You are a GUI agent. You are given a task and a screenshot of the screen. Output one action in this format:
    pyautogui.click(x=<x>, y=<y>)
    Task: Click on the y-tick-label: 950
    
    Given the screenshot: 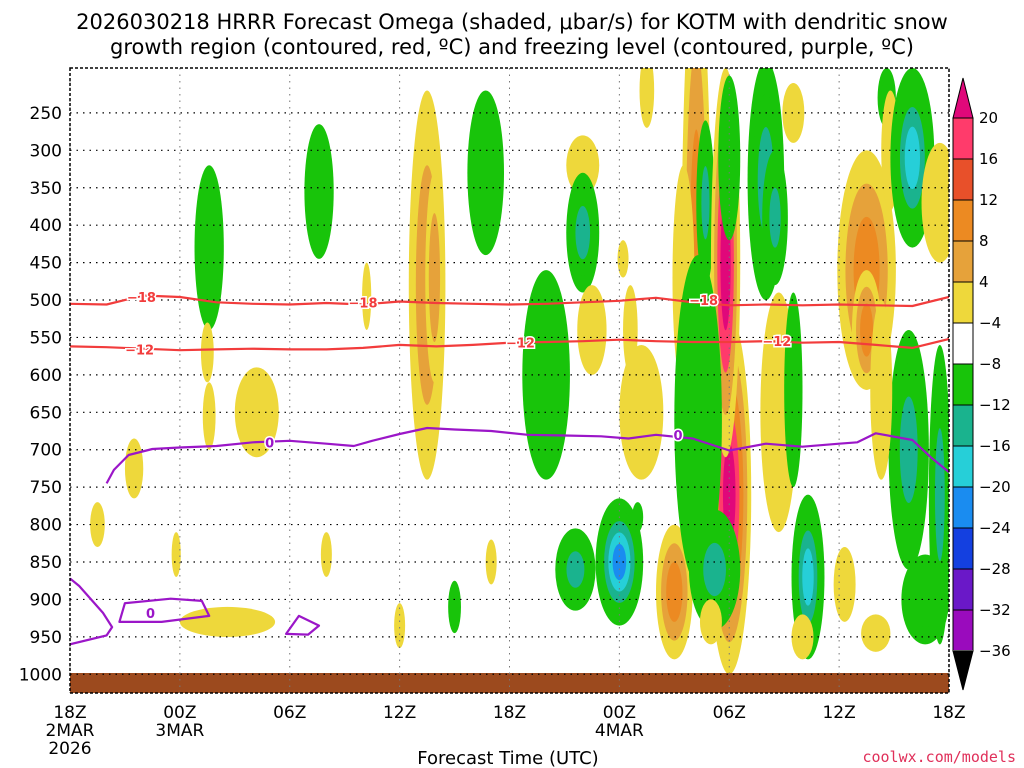 What is the action you would take?
    pyautogui.click(x=46, y=638)
    